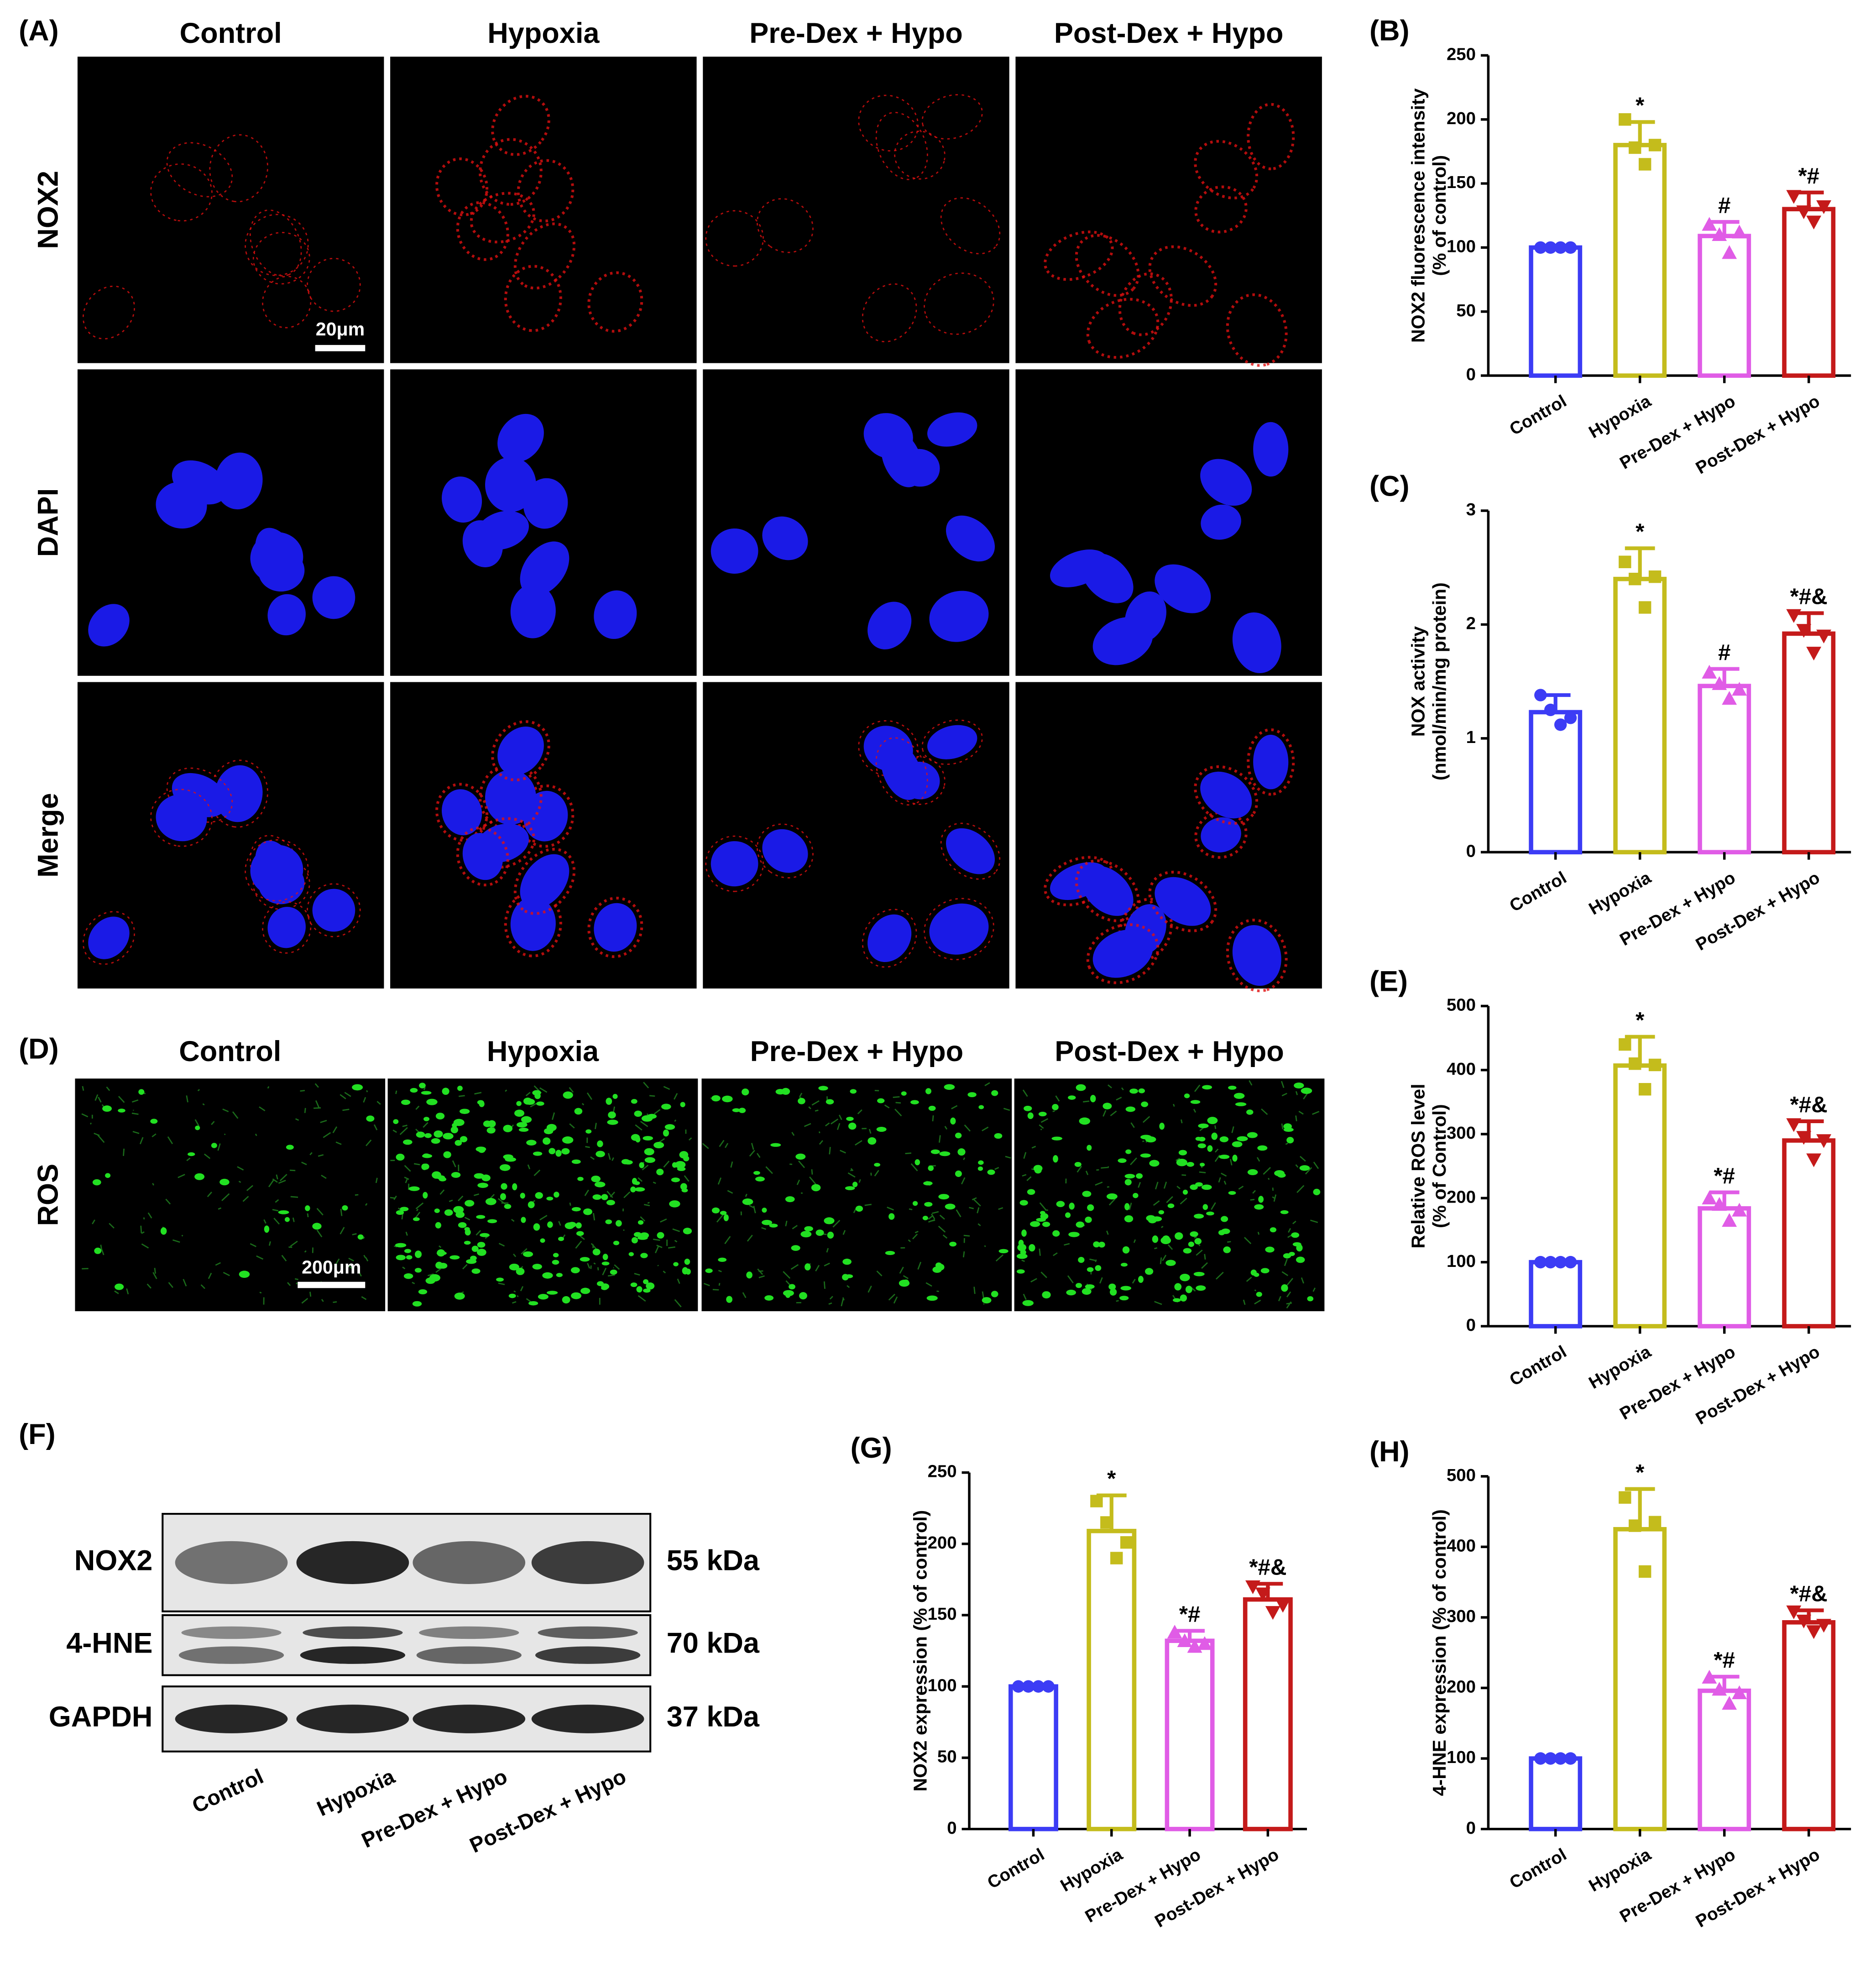 The height and width of the screenshot is (1967, 1876). Describe the element at coordinates (543, 1051) in the screenshot. I see `column-header: Hypoxia` at that location.